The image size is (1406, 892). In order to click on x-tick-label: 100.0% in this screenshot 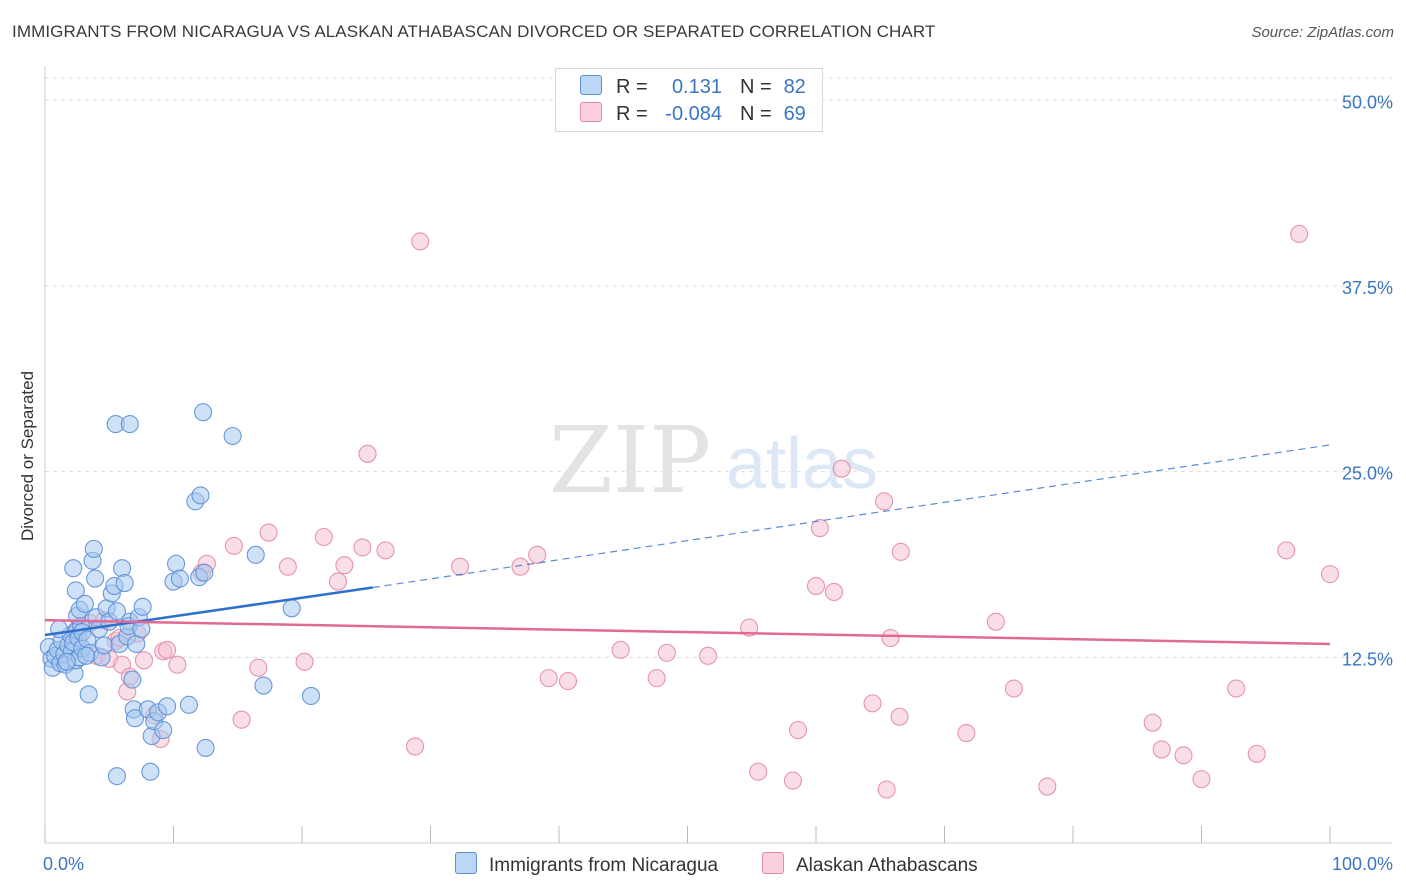, I will do `click(1362, 864)`.